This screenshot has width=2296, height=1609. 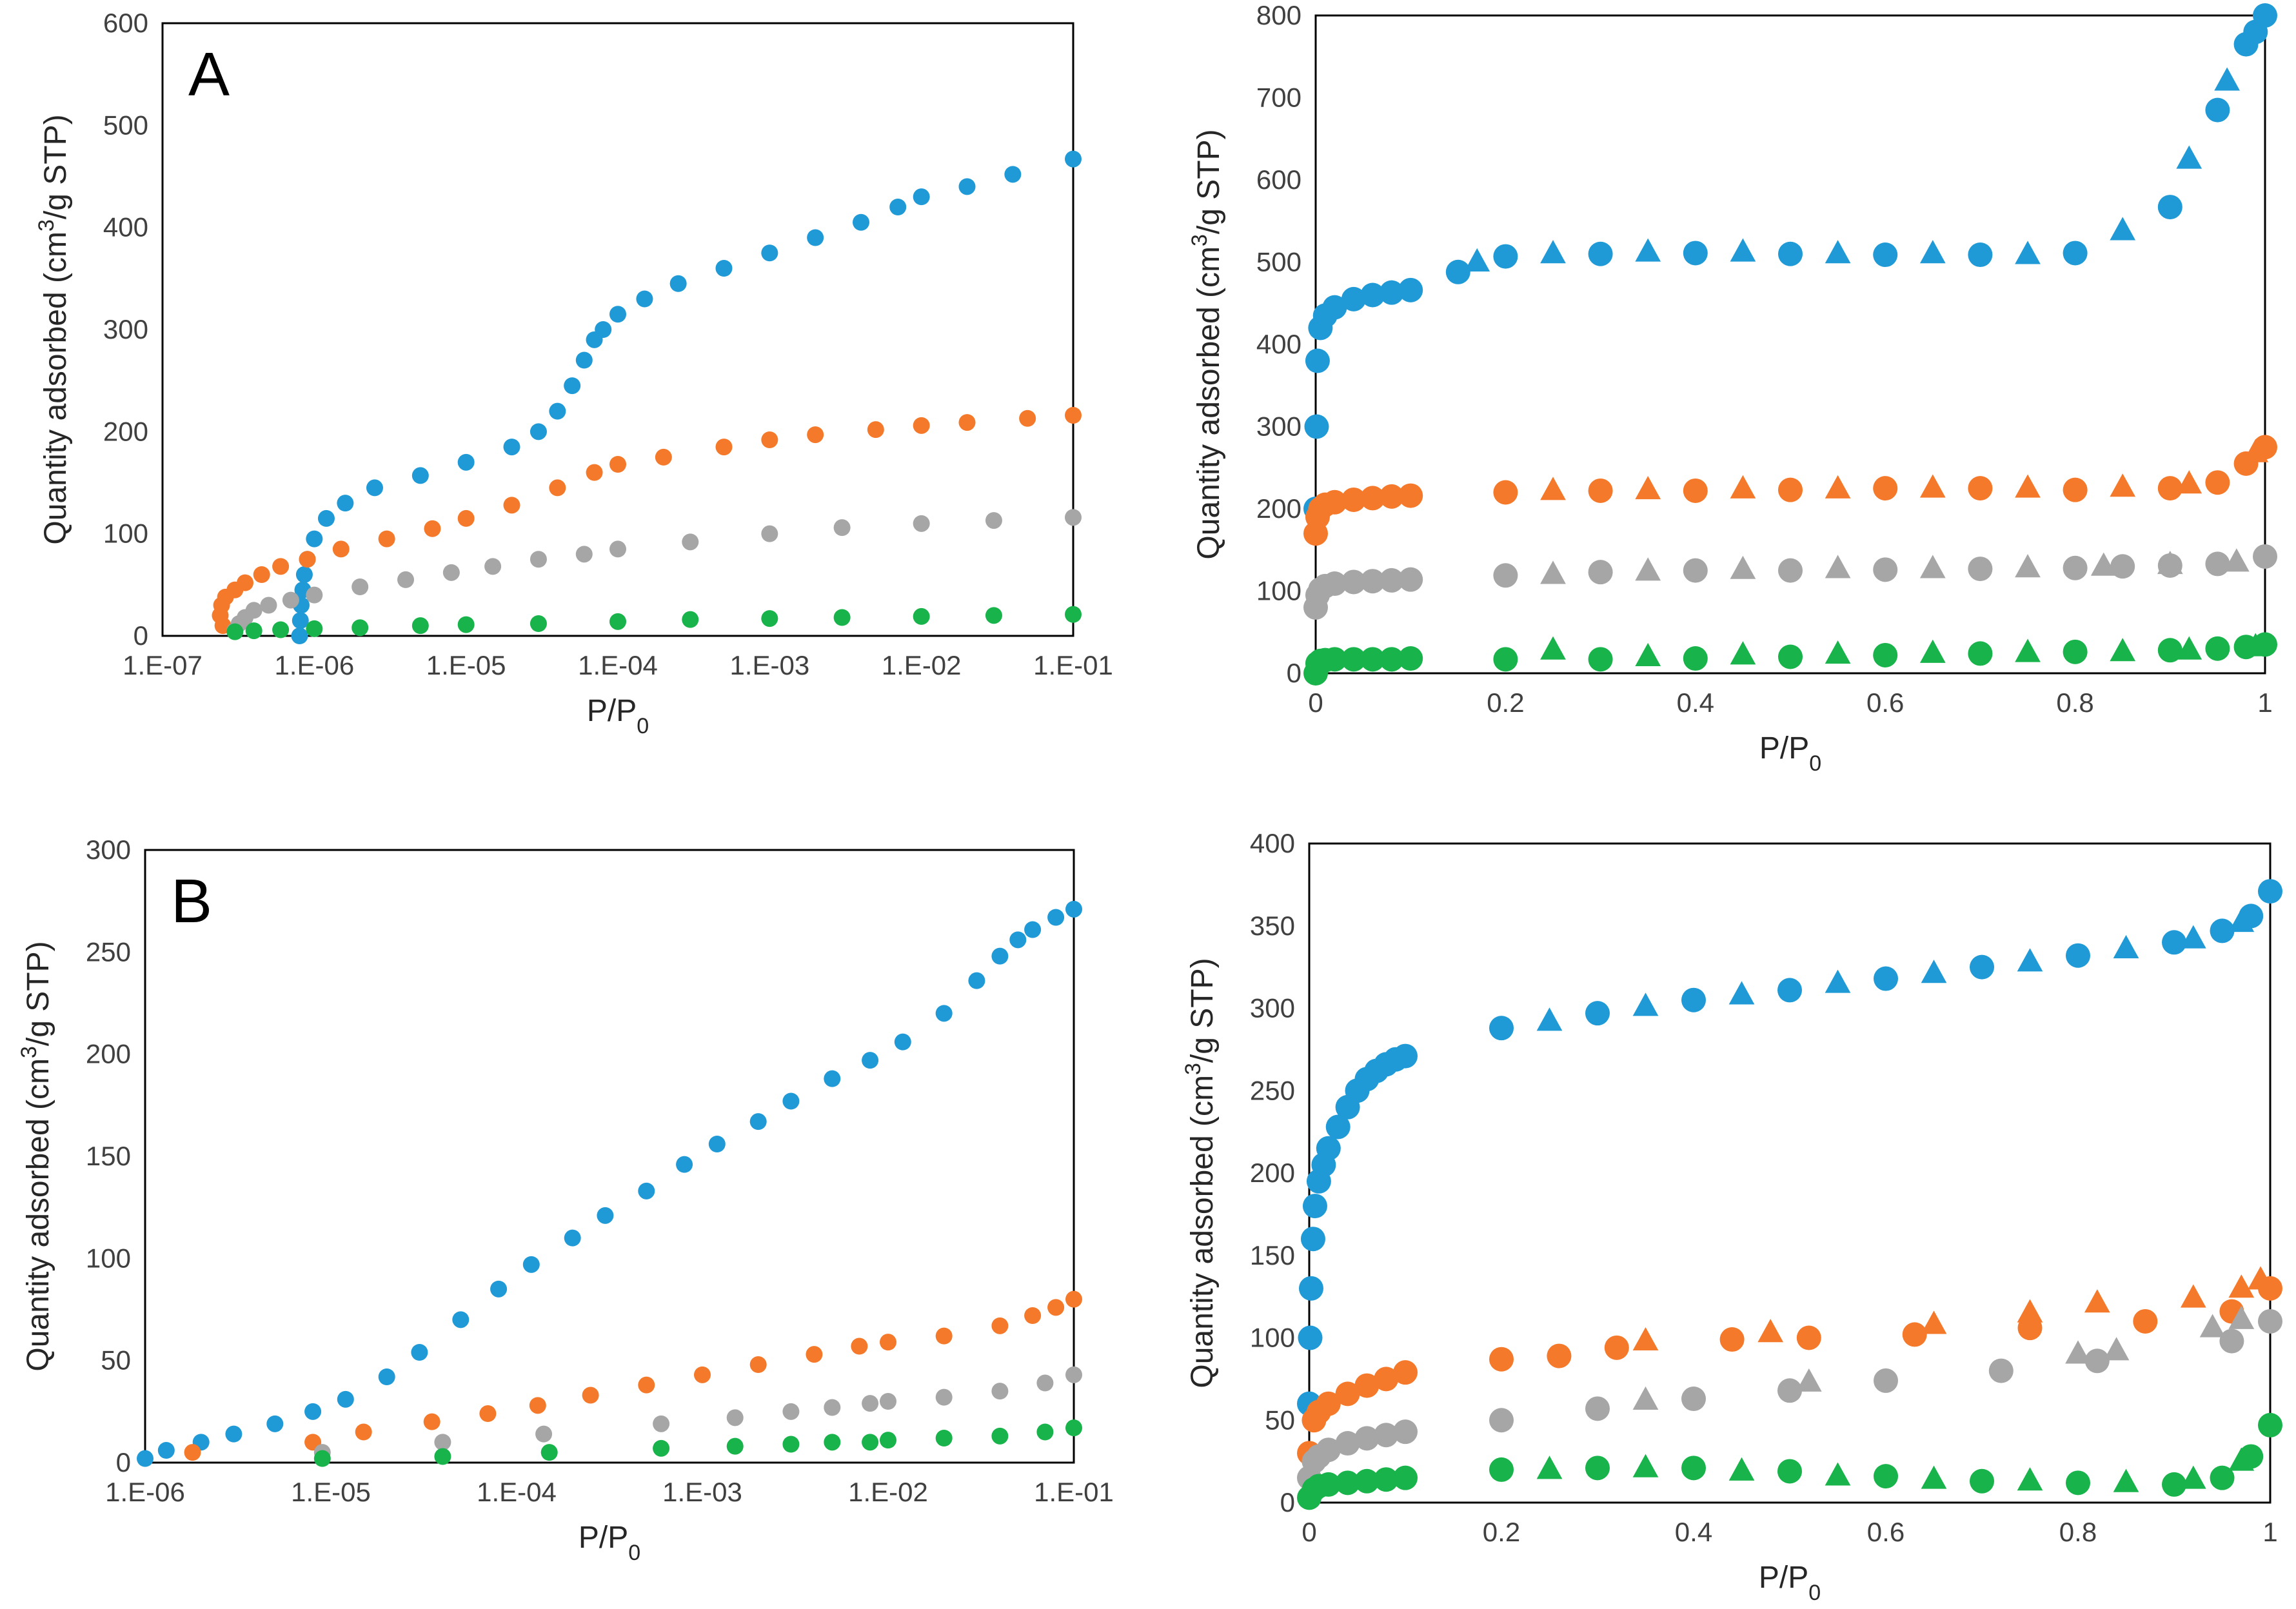 I want to click on y-tick-label: 50, so click(x=116, y=1360).